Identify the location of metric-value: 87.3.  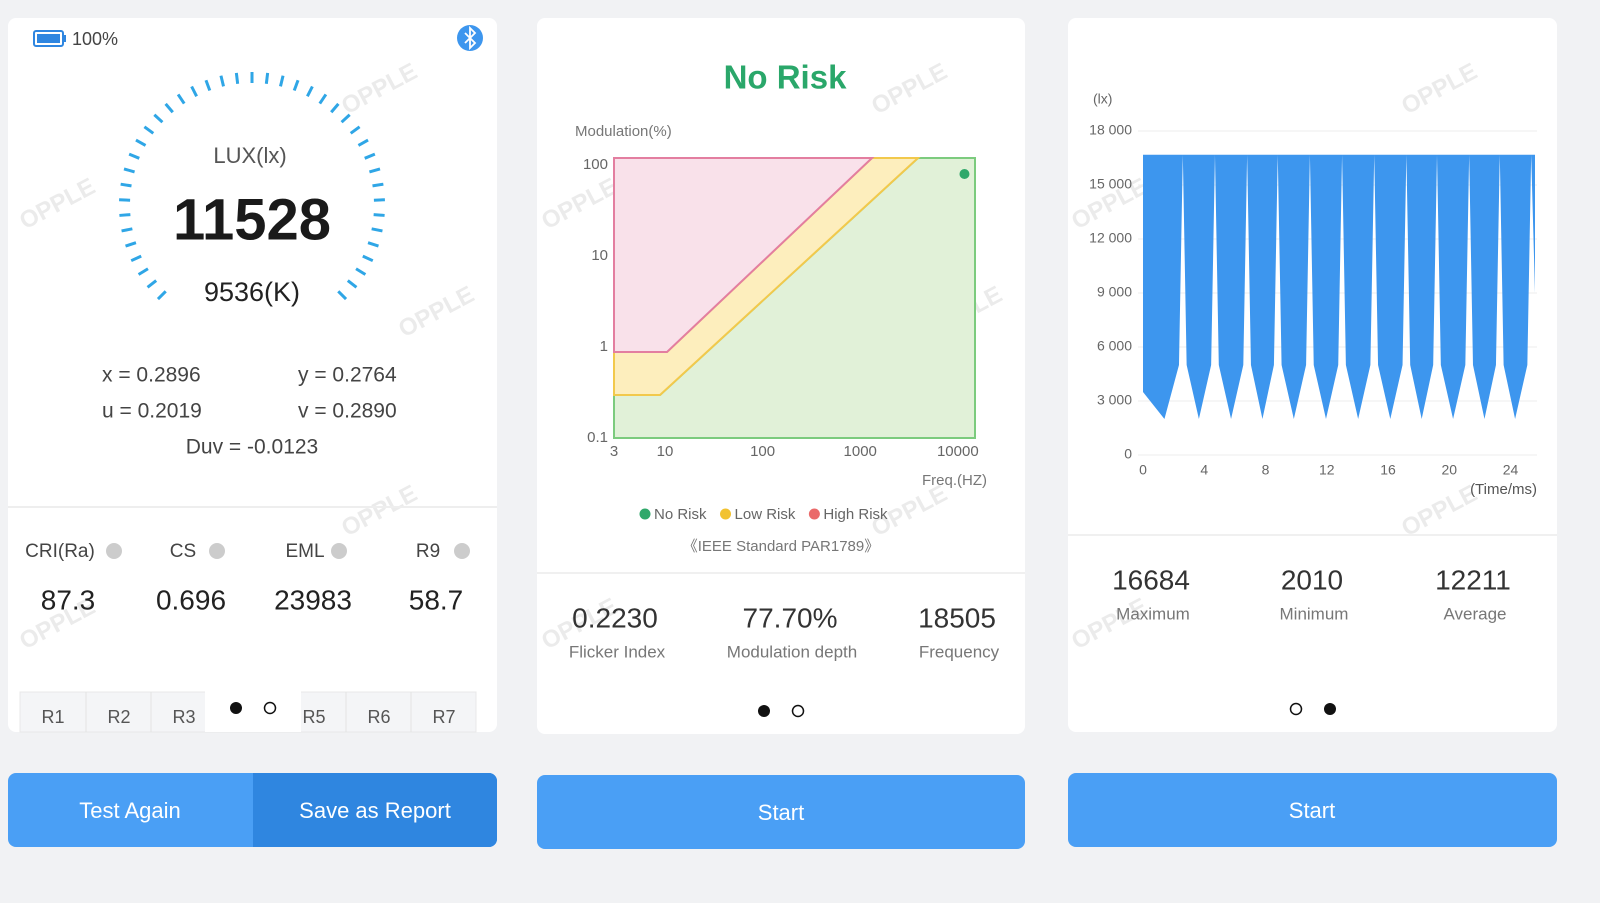
(68, 599).